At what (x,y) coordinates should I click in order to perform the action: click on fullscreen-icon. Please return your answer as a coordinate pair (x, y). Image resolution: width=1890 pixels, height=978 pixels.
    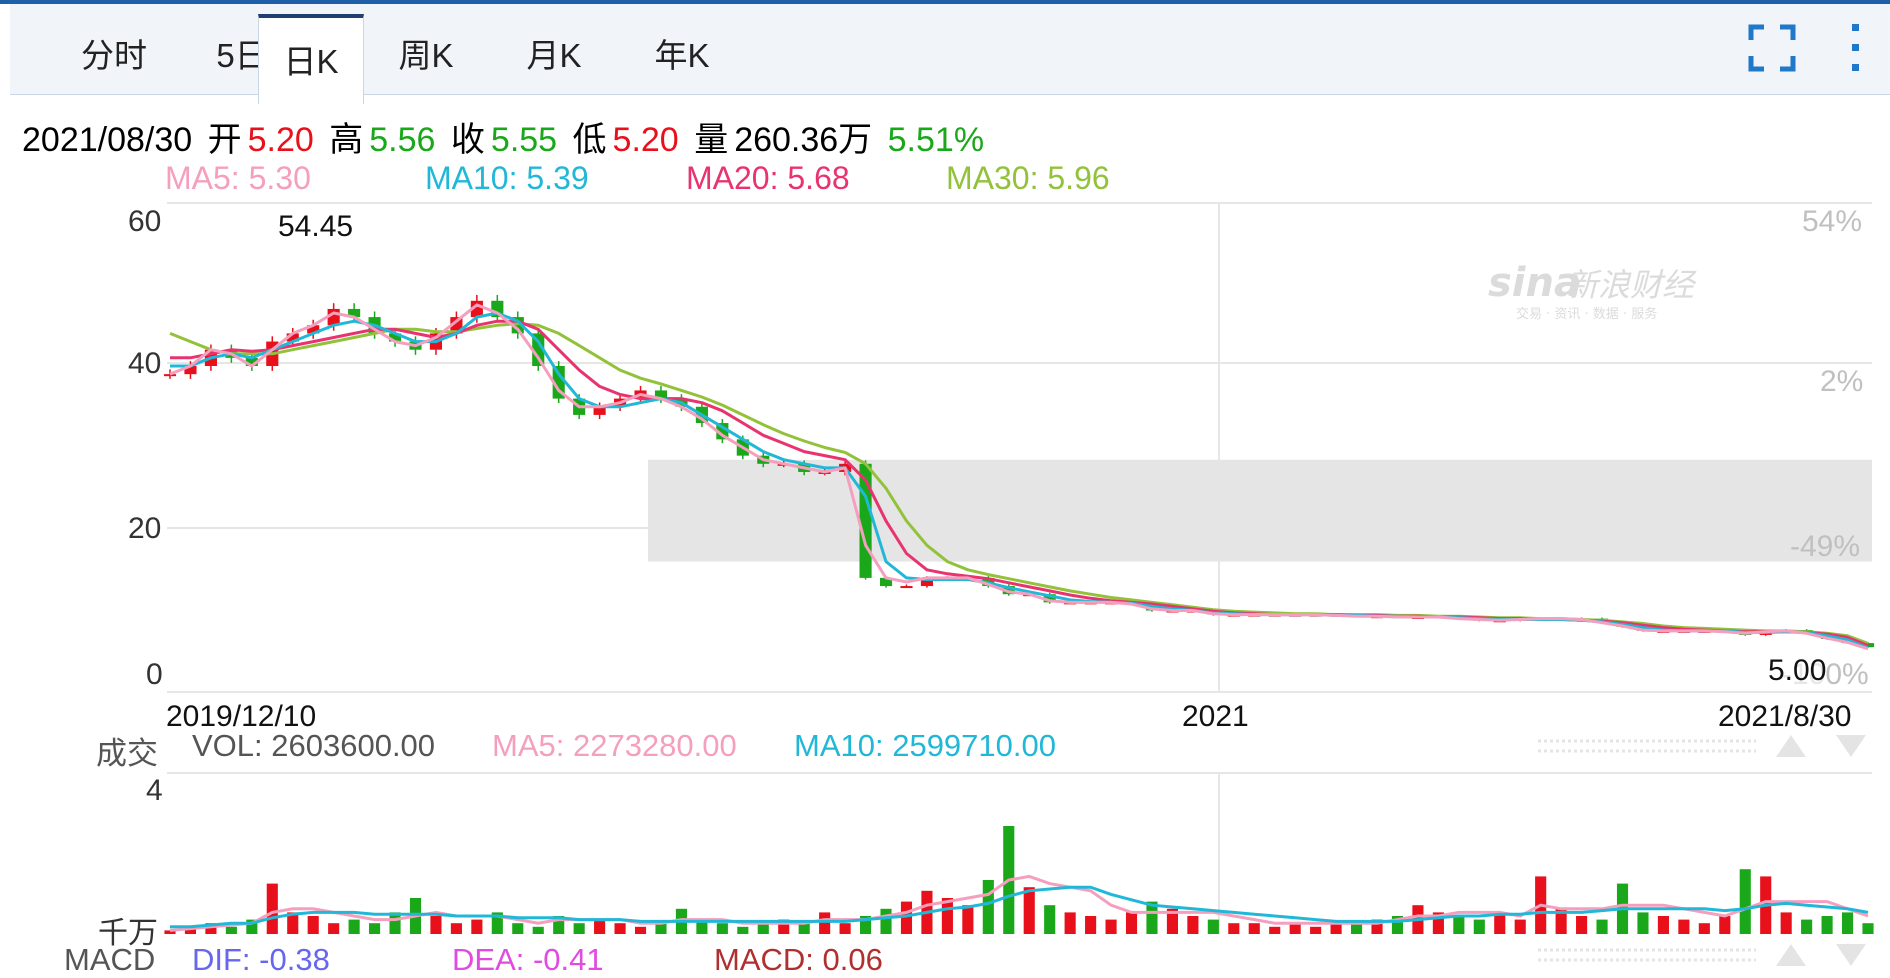
    Looking at the image, I should click on (1772, 48).